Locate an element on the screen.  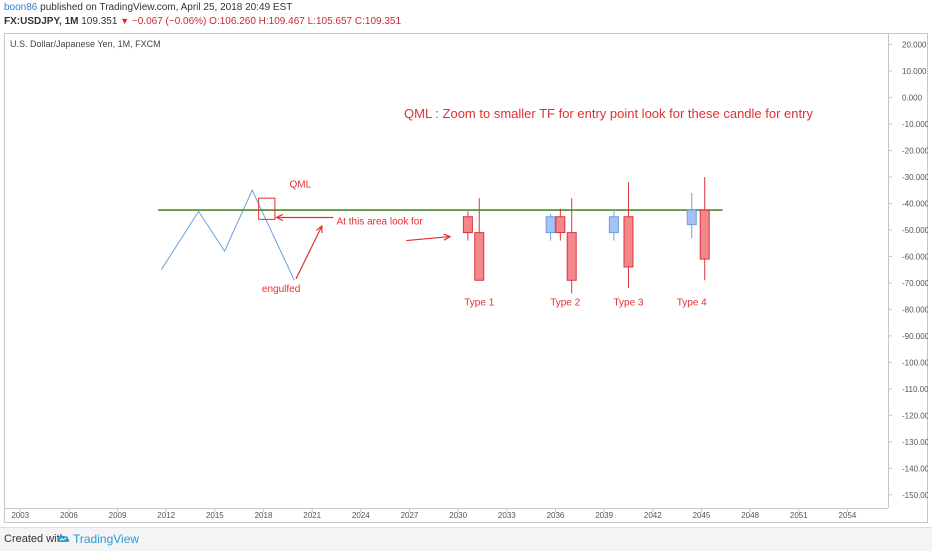
y-tick-label: -30.000 is located at coordinates (915, 177).